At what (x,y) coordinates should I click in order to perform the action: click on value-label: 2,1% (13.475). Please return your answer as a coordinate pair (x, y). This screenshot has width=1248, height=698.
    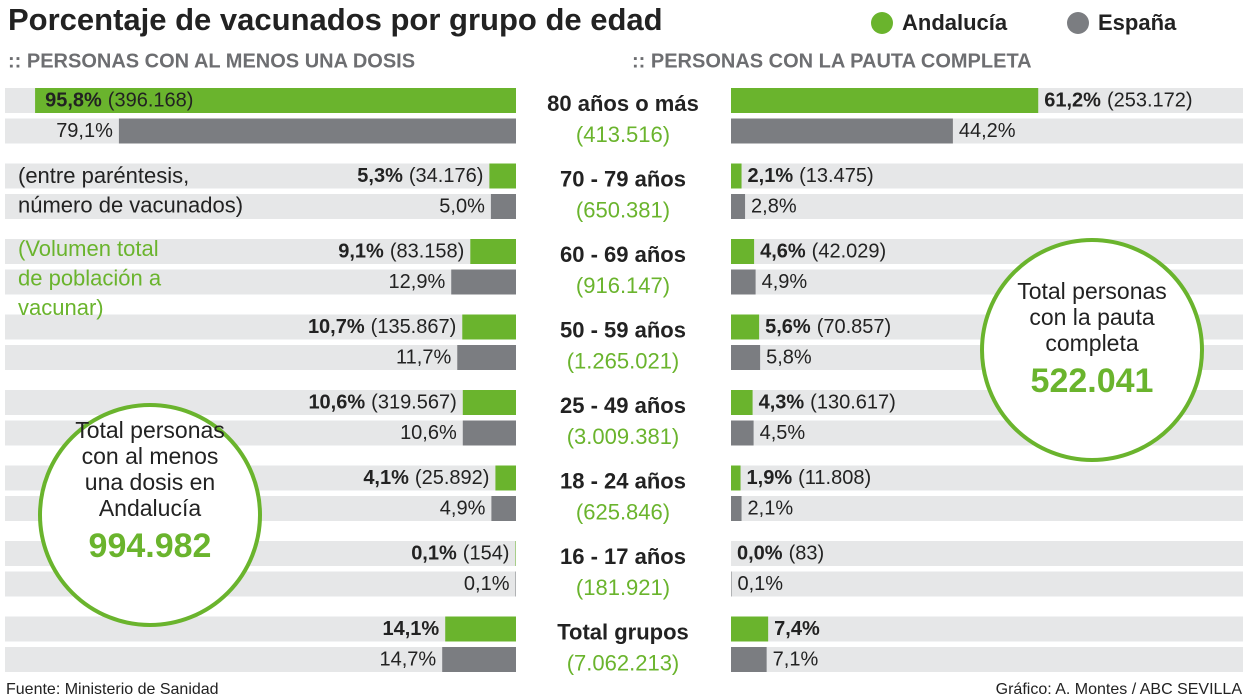
    Looking at the image, I should click on (811, 176).